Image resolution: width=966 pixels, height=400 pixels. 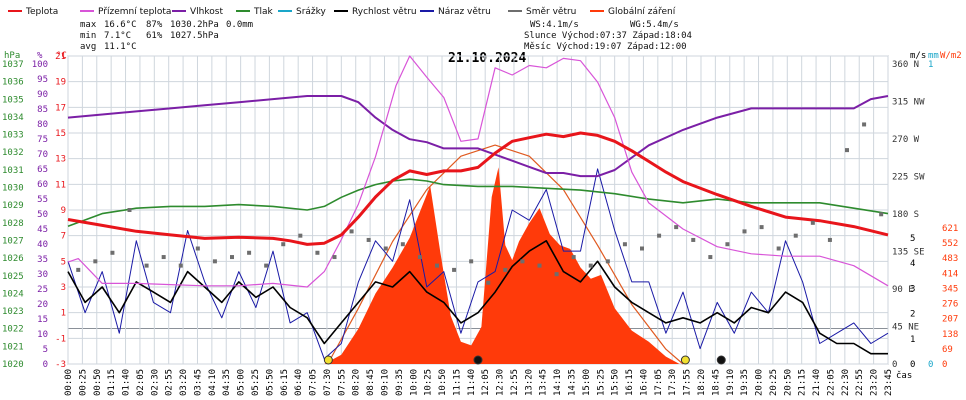 What do you see at coordinates (227, 382) in the screenshot?
I see `tick-time: 04:35` at bounding box center [227, 382].